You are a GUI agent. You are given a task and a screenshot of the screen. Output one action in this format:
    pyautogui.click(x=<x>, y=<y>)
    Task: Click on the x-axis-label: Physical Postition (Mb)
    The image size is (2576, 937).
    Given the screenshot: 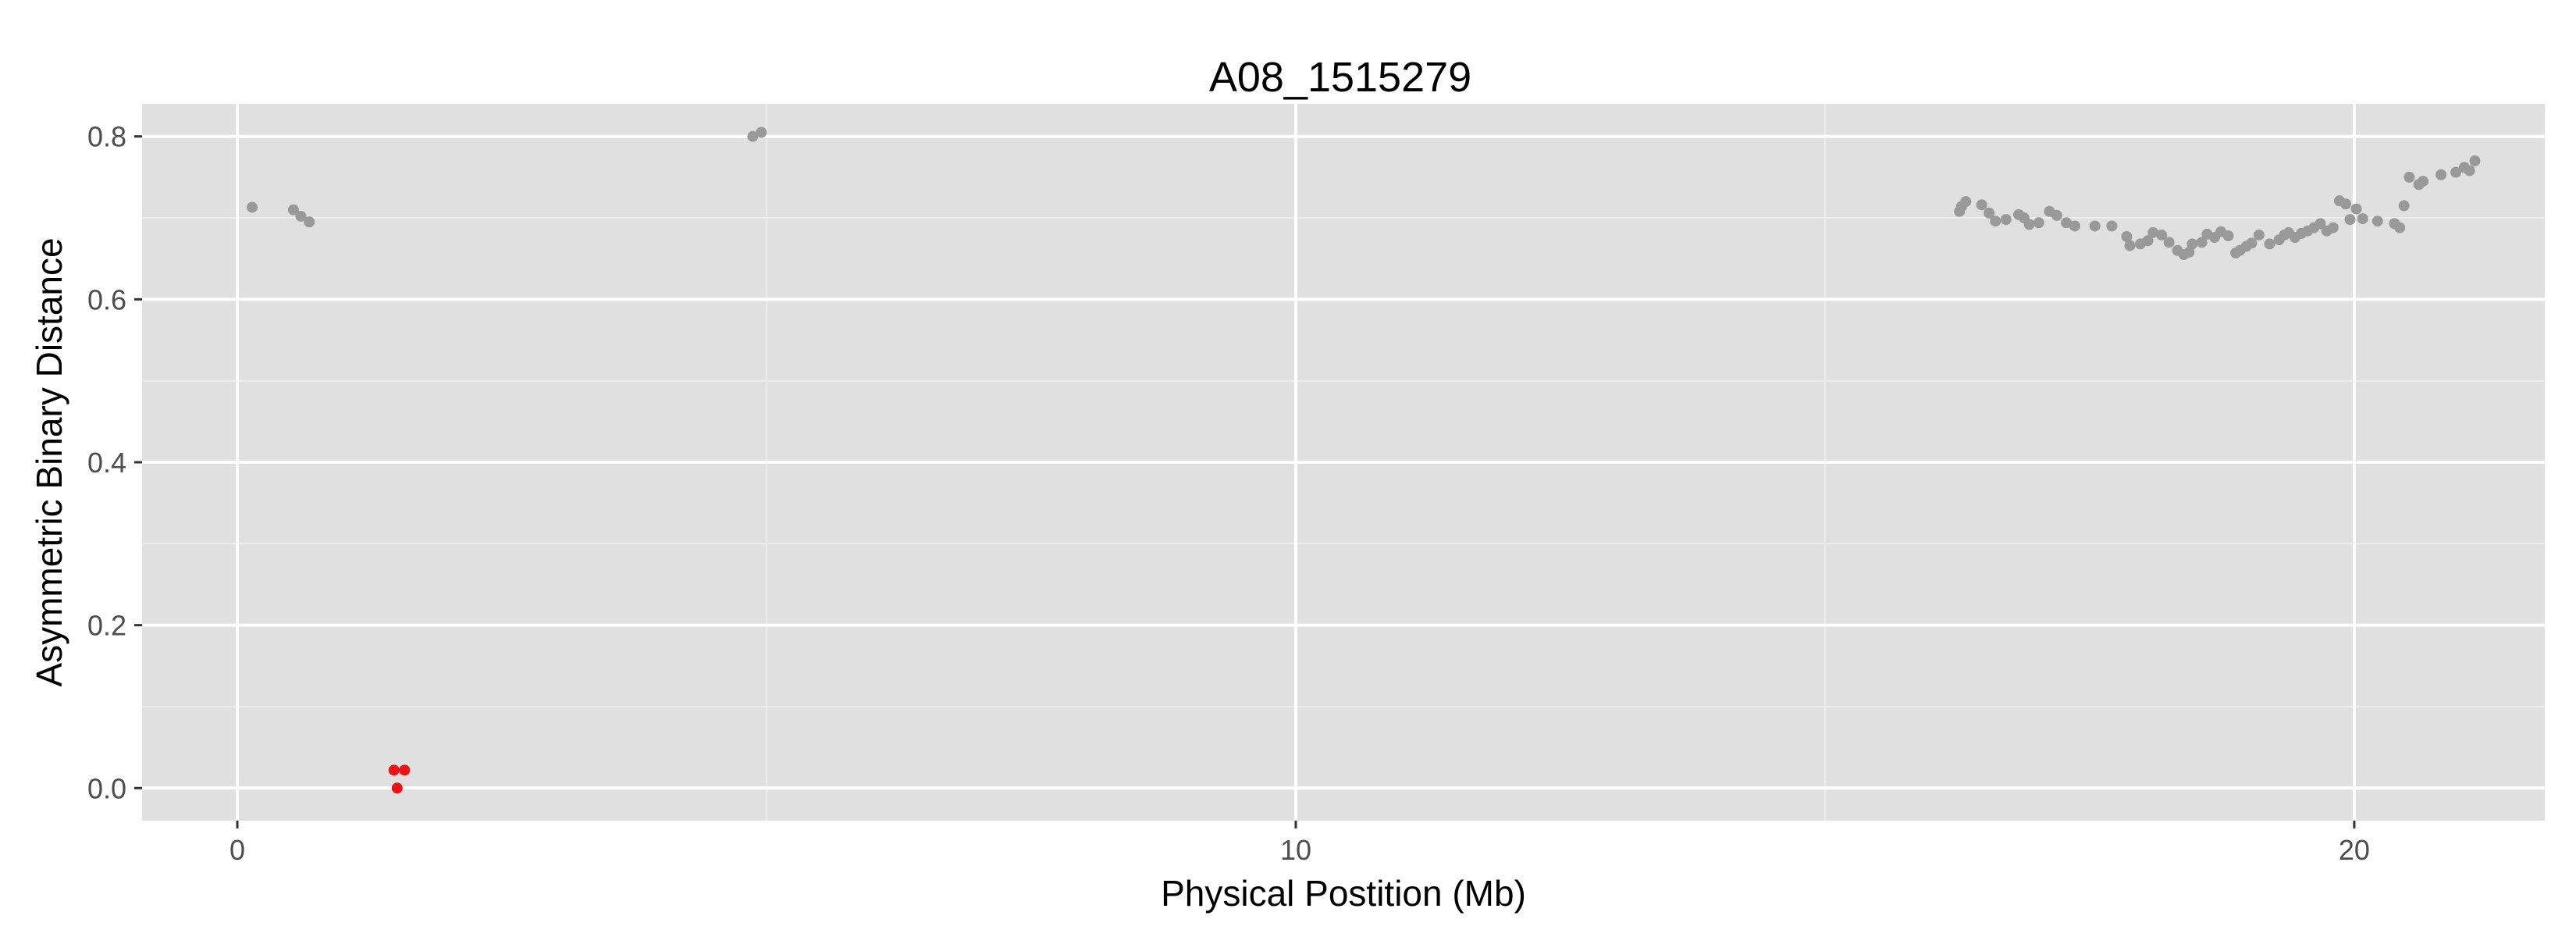 What is the action you would take?
    pyautogui.click(x=1343, y=893)
    